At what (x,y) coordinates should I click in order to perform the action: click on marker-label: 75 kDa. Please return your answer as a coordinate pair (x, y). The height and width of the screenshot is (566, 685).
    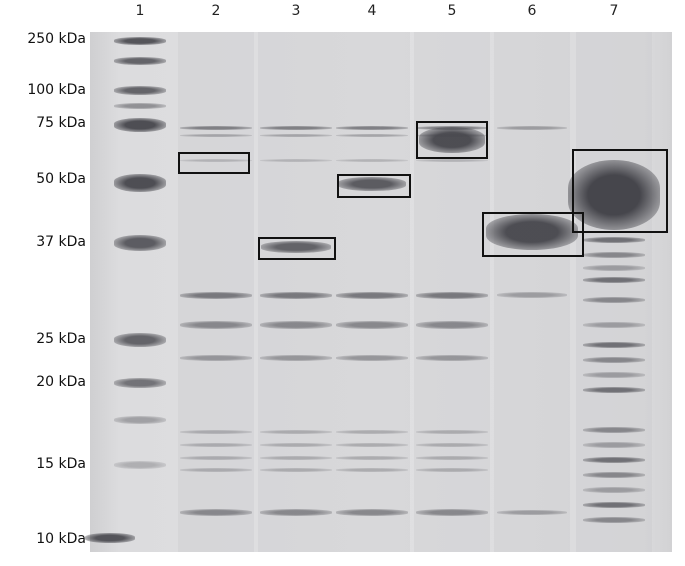
    Looking at the image, I should click on (61, 123).